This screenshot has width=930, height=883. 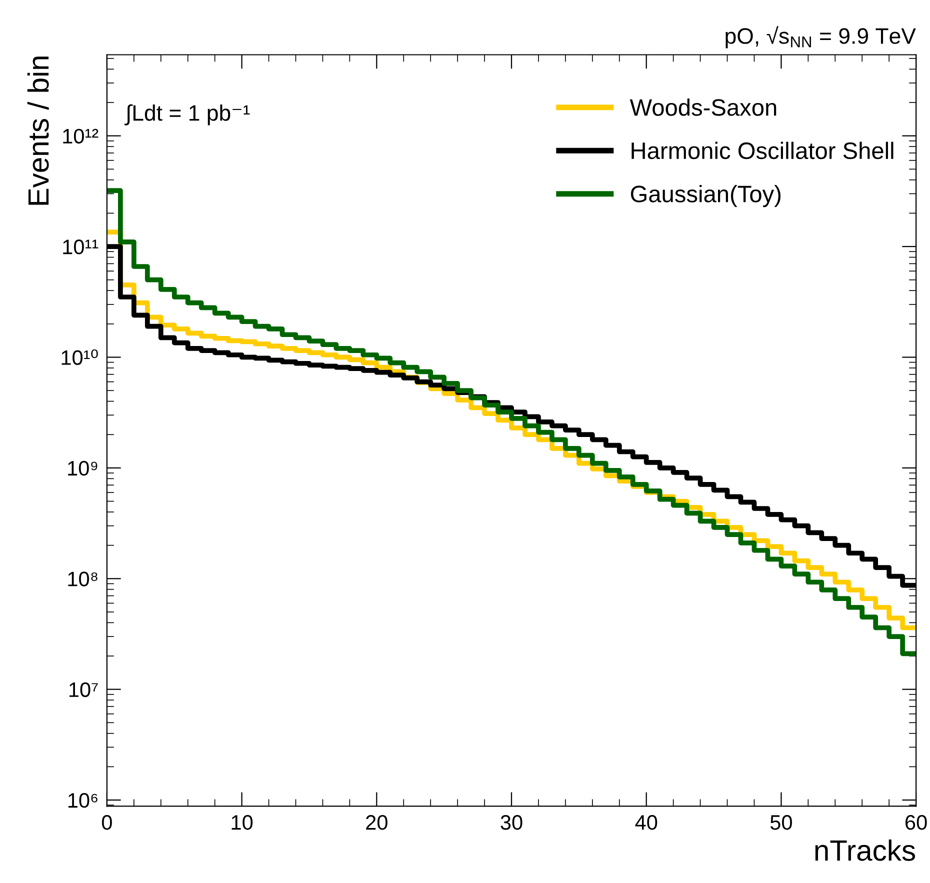 What do you see at coordinates (83, 579) in the screenshot?
I see `y-tick-label: 10⁸` at bounding box center [83, 579].